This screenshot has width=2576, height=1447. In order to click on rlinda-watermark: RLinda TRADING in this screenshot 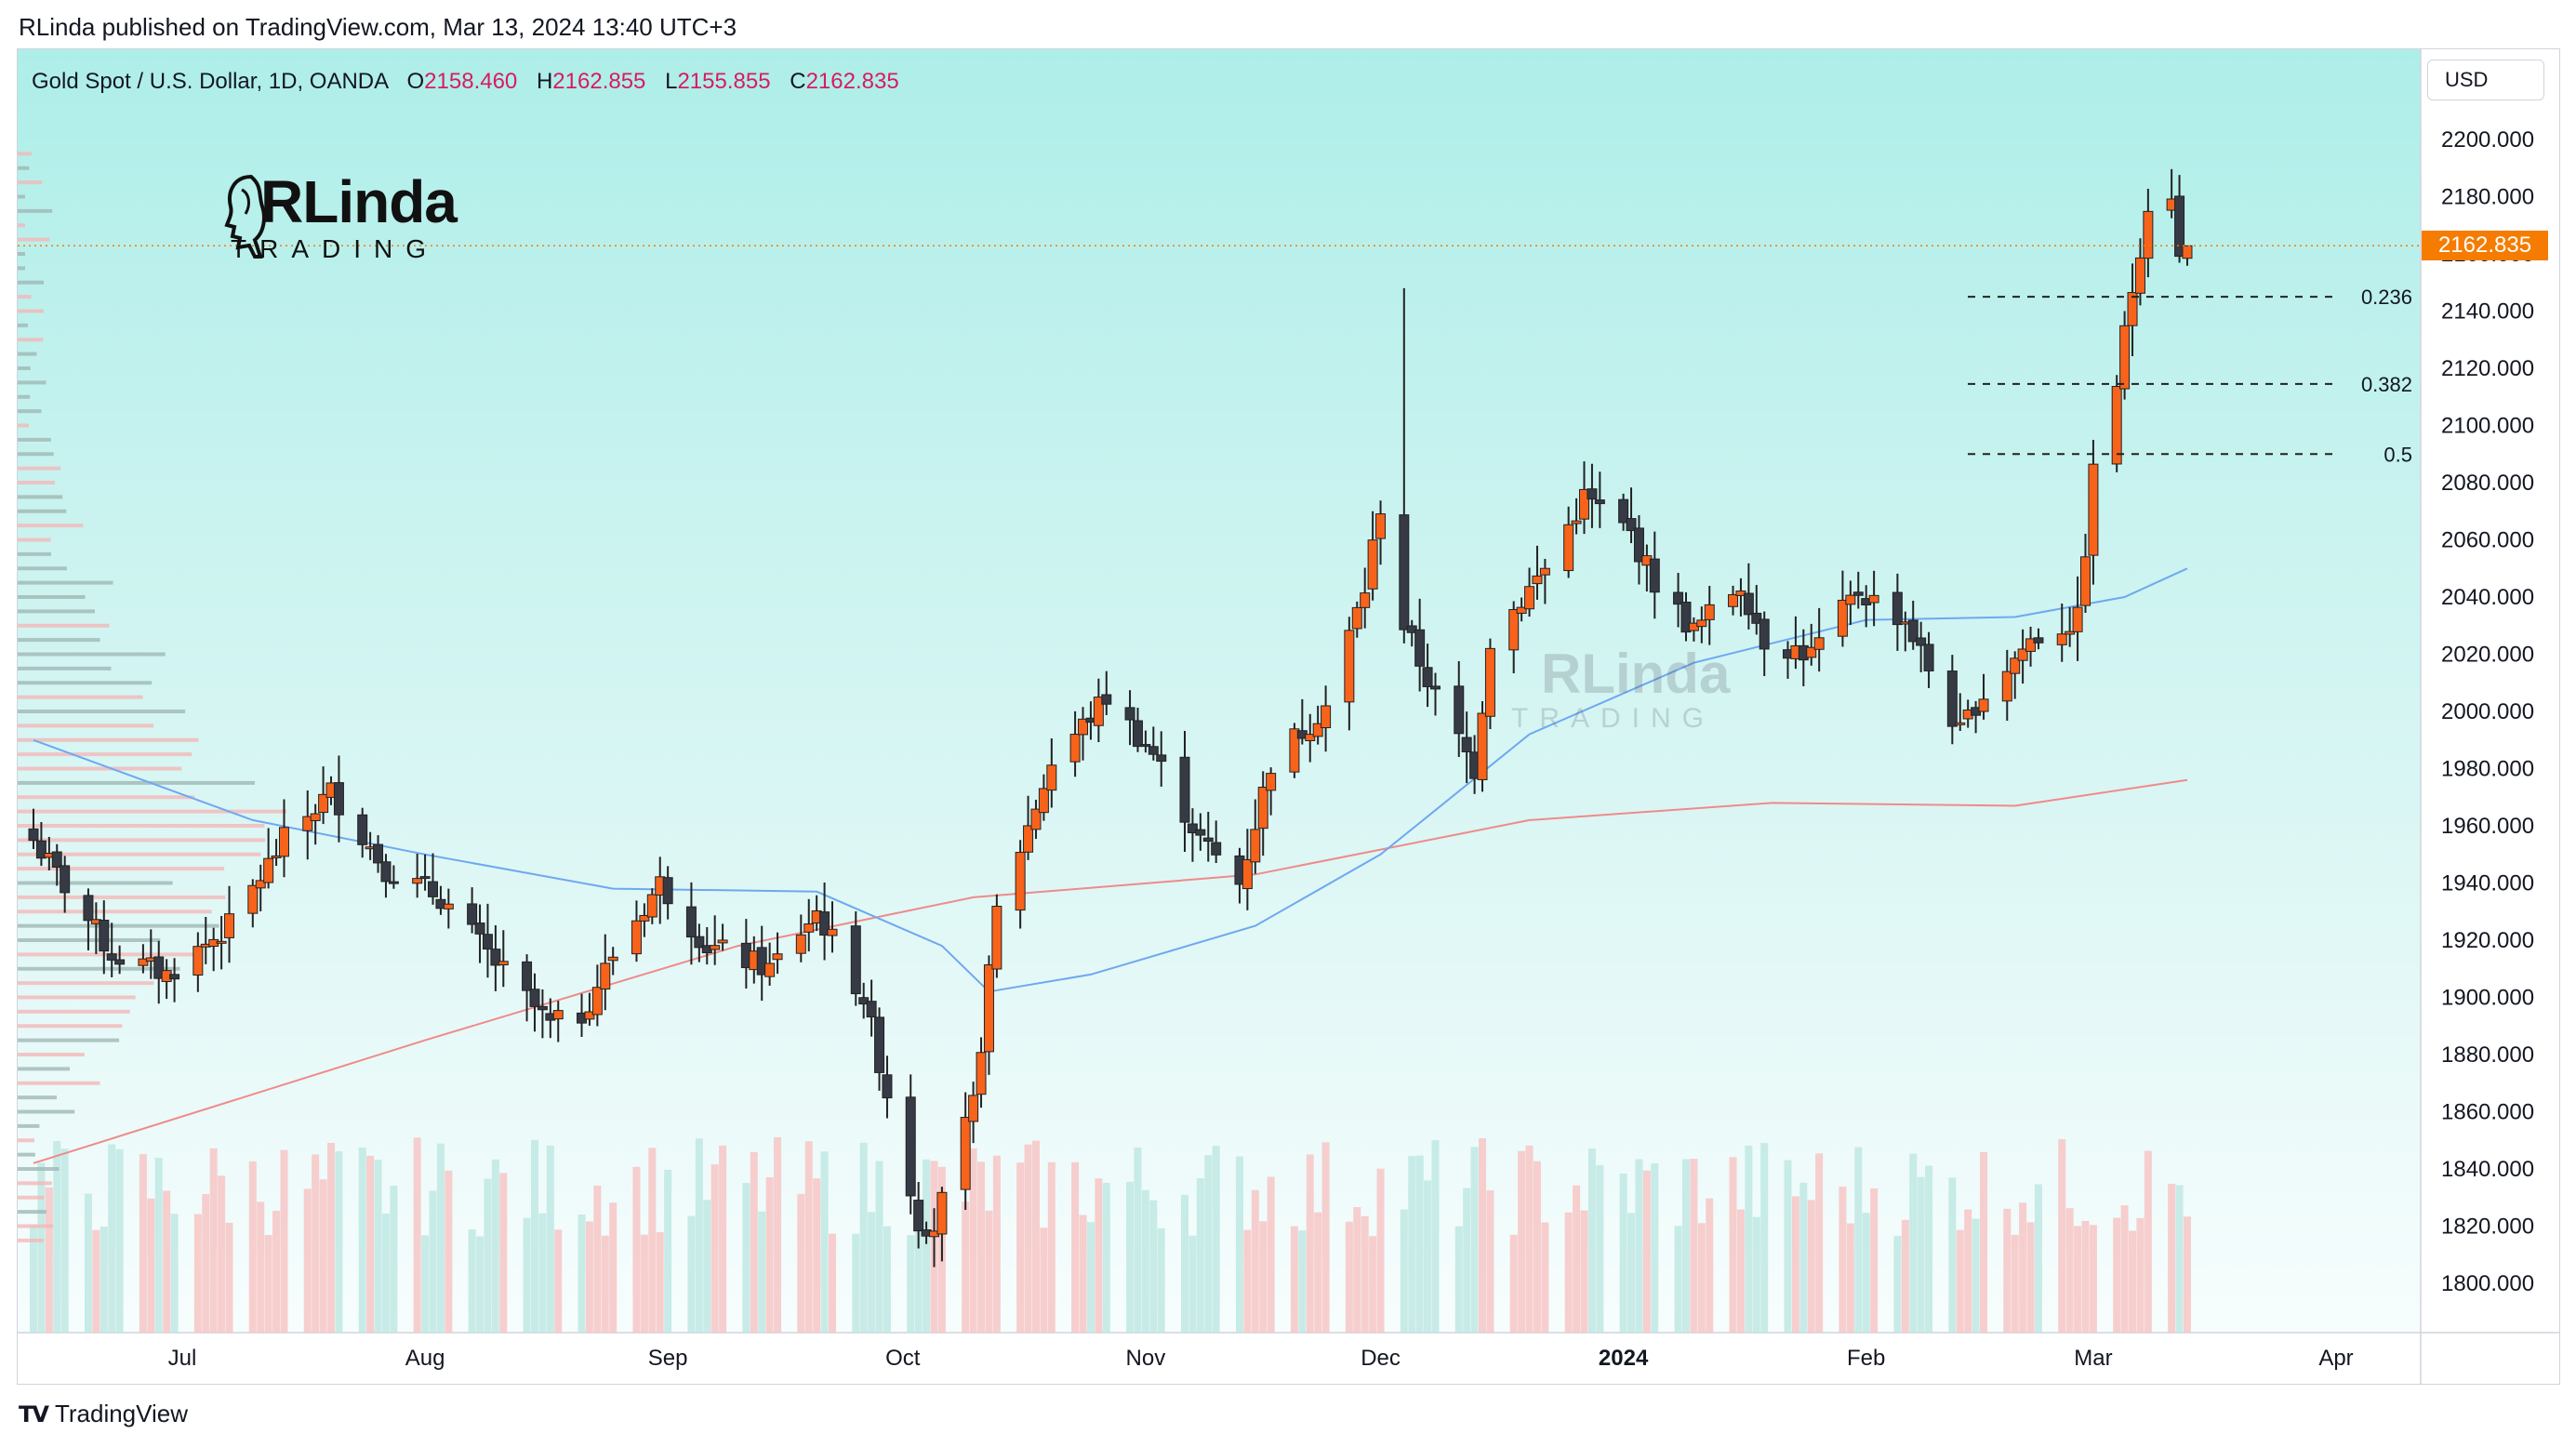, I will do `click(1623, 693)`.